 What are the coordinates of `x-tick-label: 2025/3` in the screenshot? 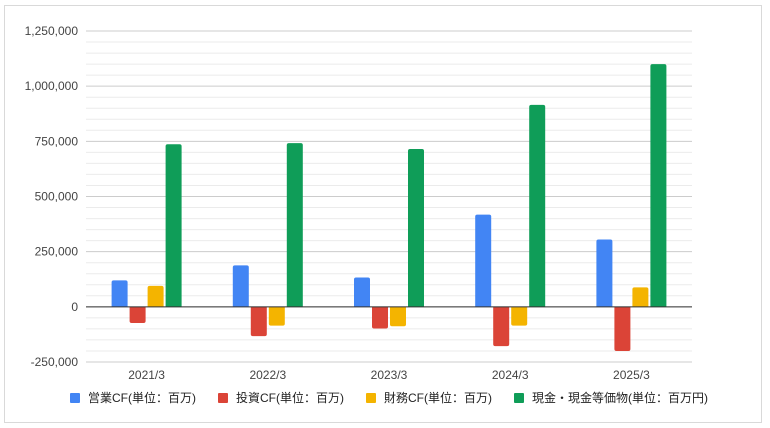 It's located at (631, 375).